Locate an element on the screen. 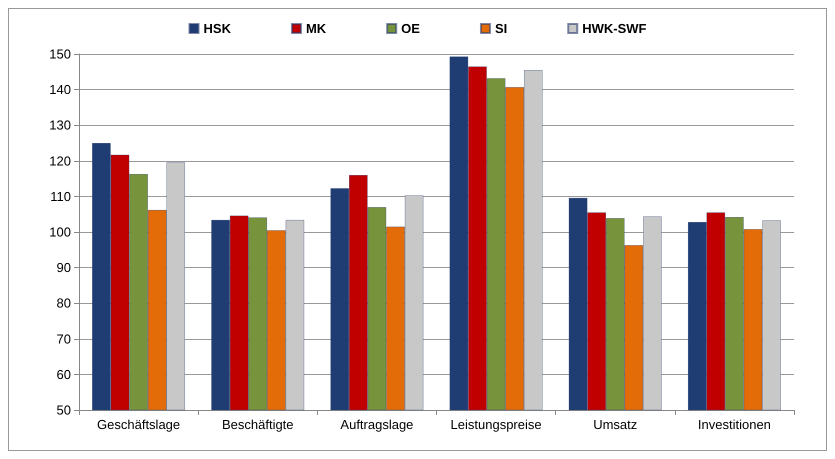  legend-label: HSK is located at coordinates (218, 28).